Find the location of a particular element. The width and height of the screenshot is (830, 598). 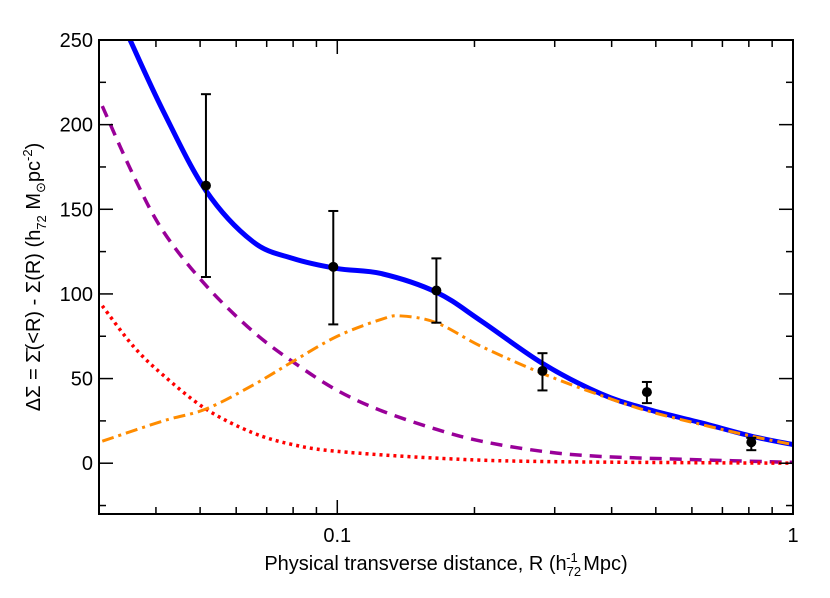

y-tick-label: 150 is located at coordinates (76, 210).